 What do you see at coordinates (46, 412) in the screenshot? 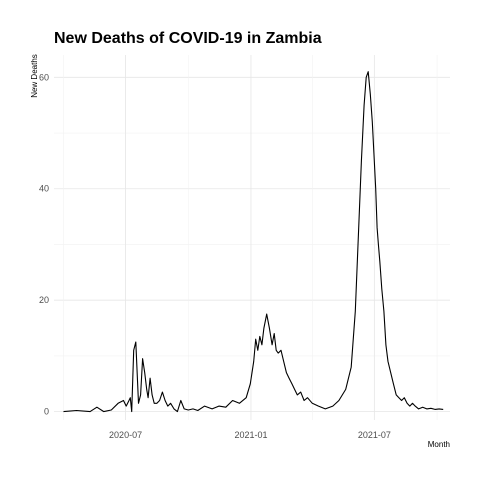
I see `y-tick-label-0: 0` at bounding box center [46, 412].